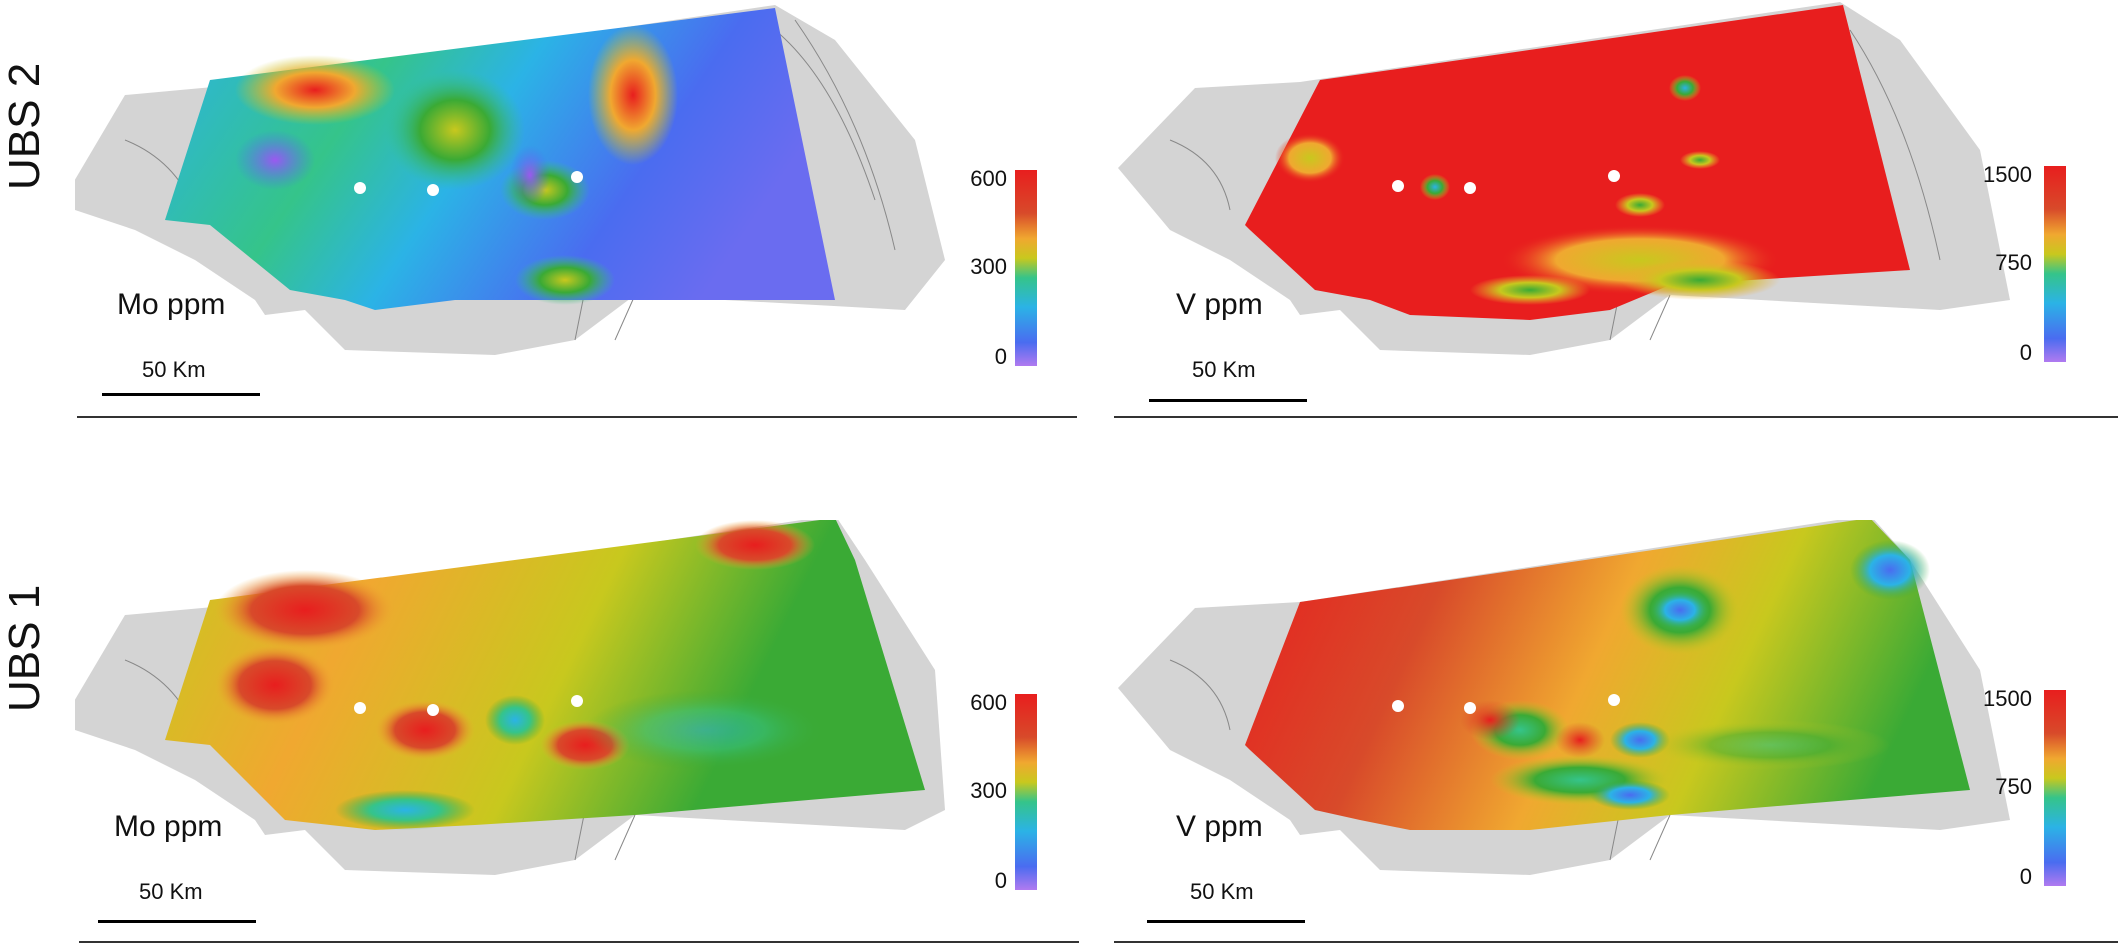 The width and height of the screenshot is (2118, 947). What do you see at coordinates (24, 126) in the screenshot?
I see `row-label-ubs2: UBS 2` at bounding box center [24, 126].